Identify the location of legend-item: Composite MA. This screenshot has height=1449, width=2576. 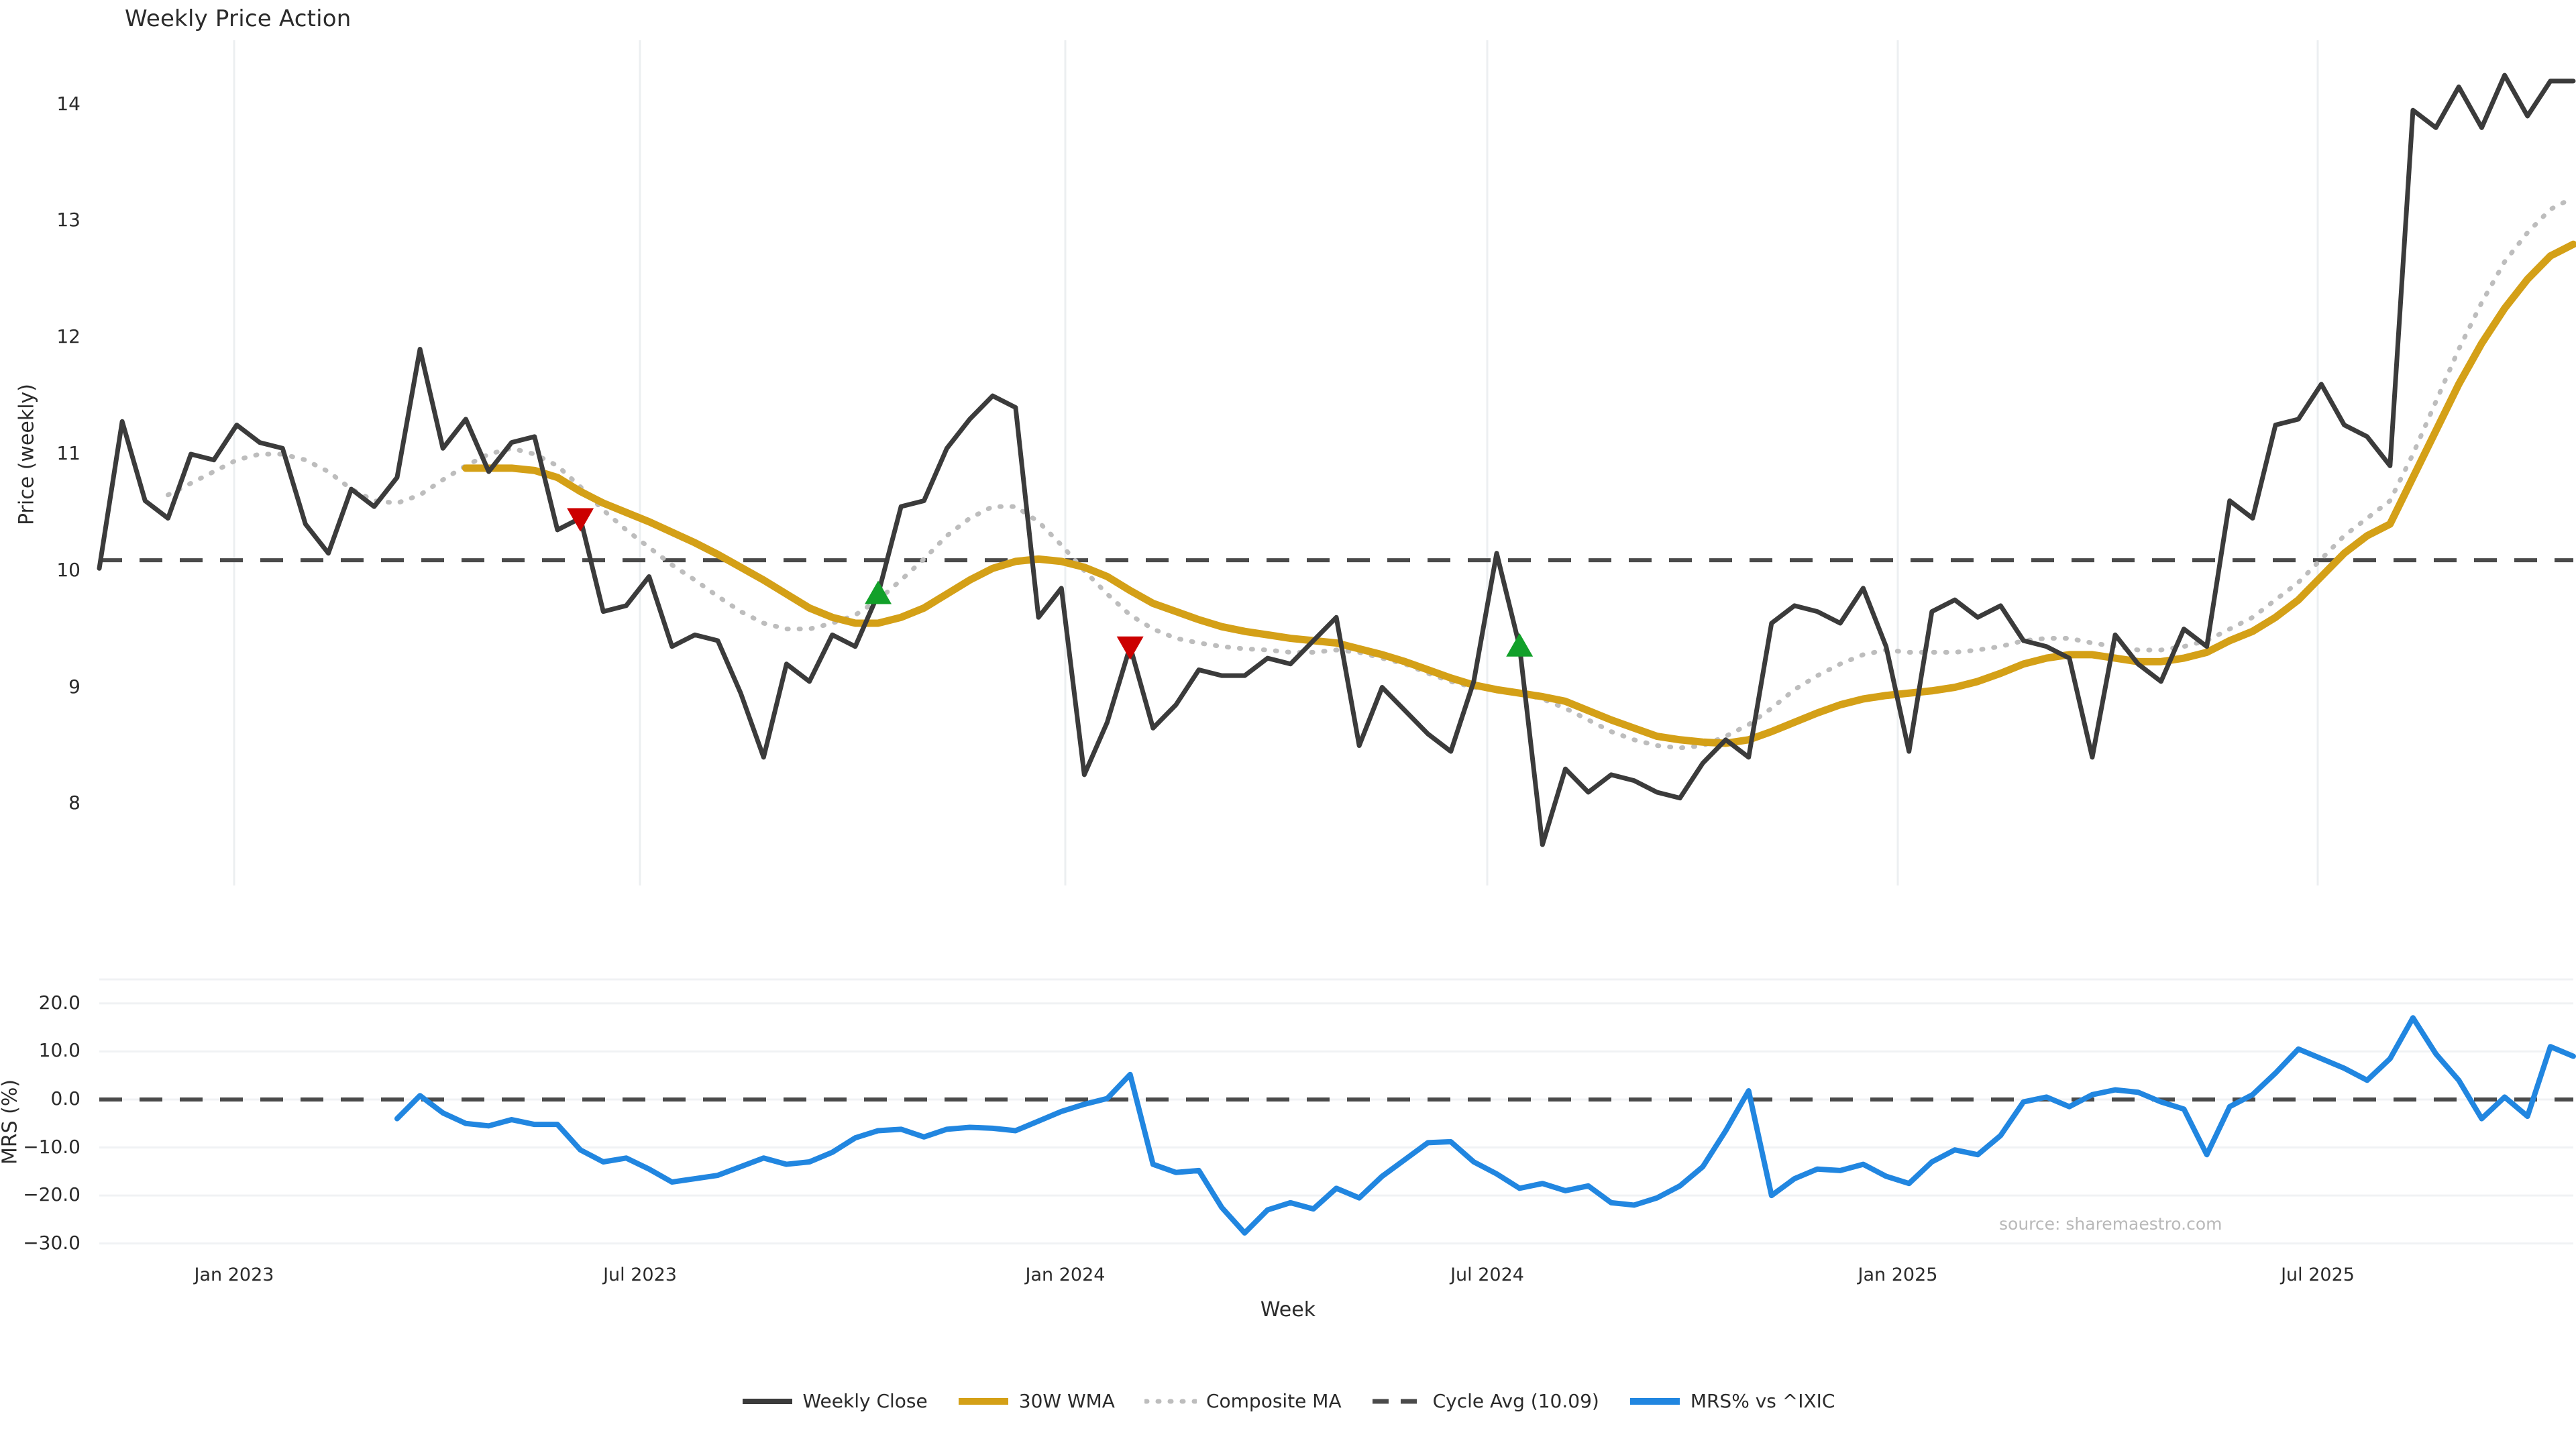
(1243, 1401).